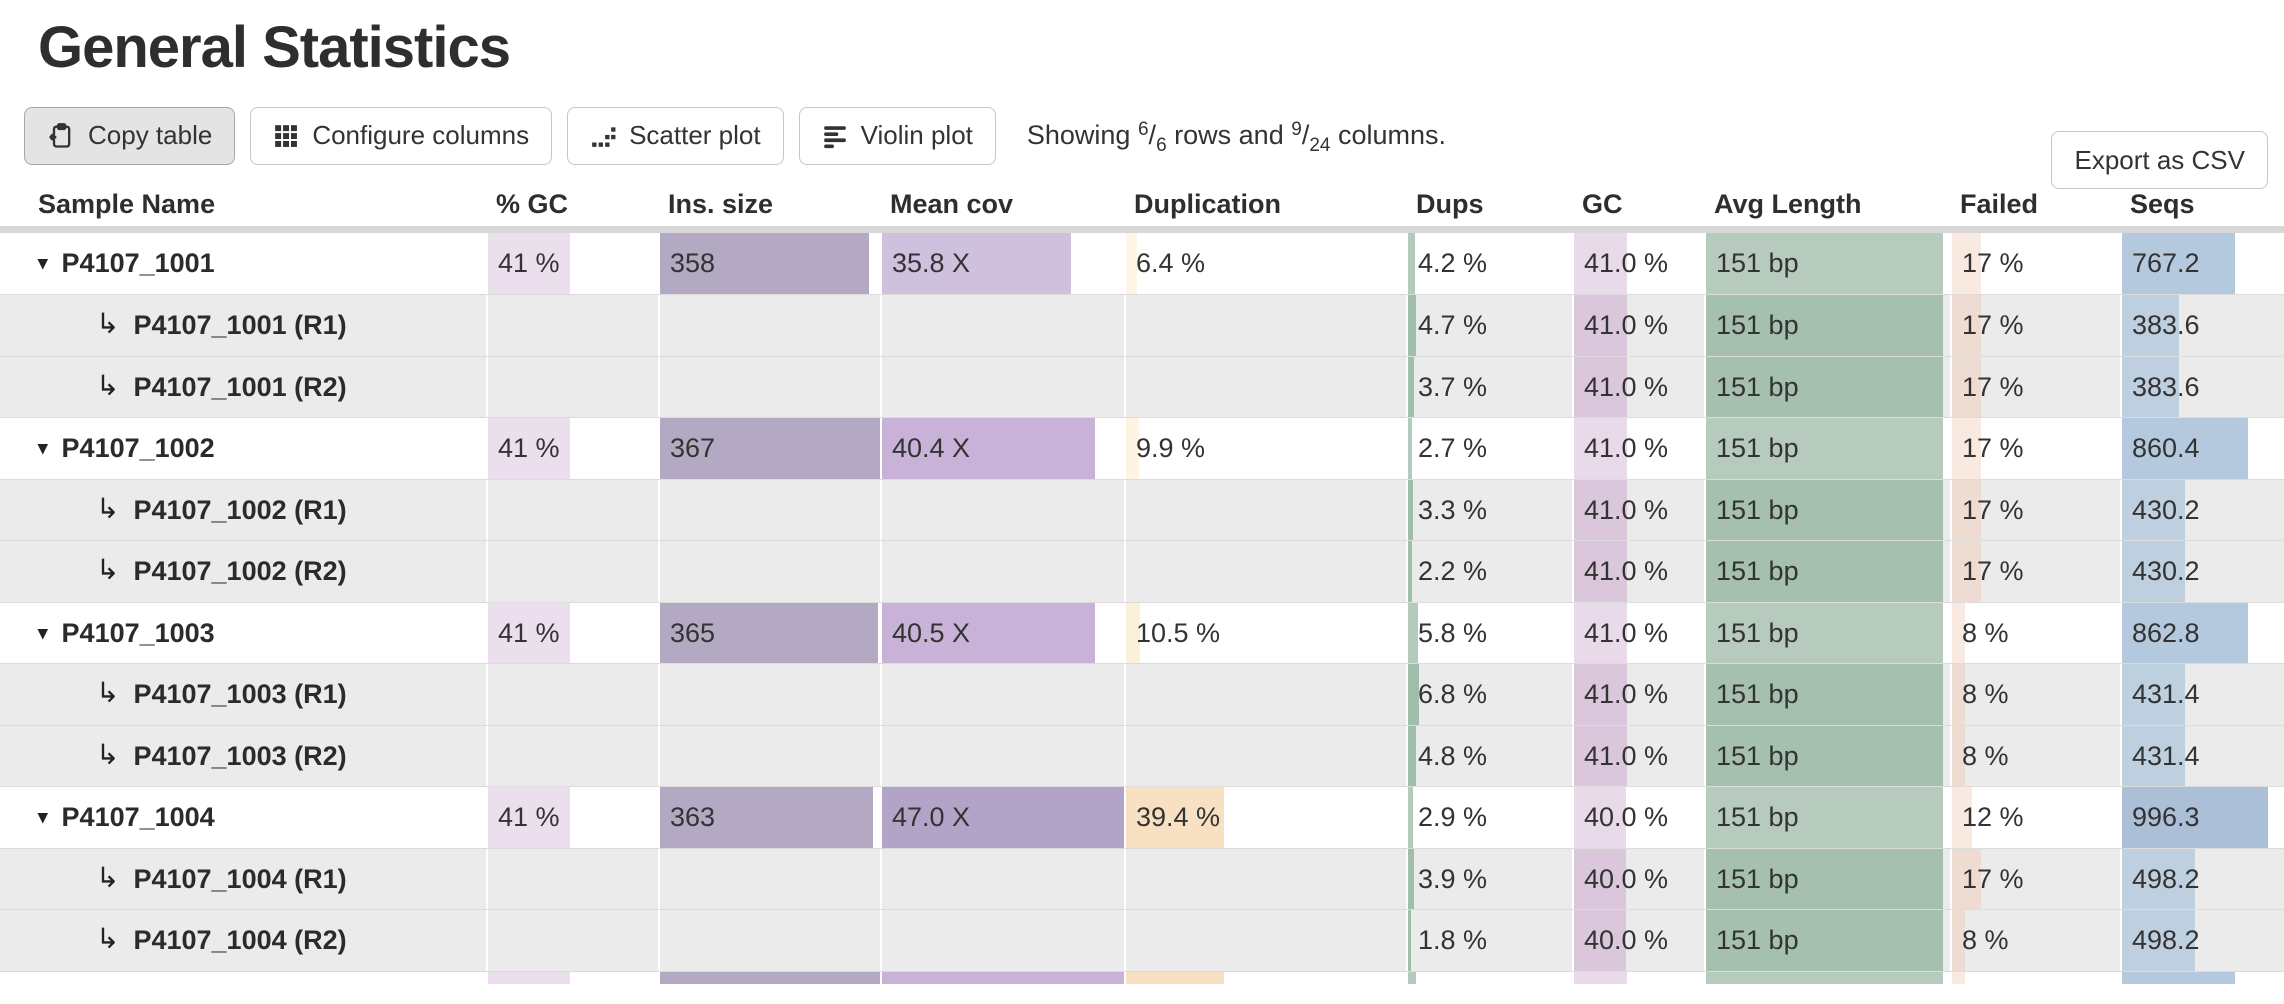  What do you see at coordinates (1993, 817) in the screenshot?
I see `cell-value: 12 %` at bounding box center [1993, 817].